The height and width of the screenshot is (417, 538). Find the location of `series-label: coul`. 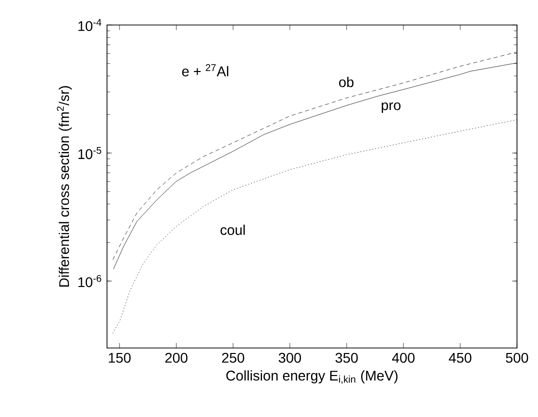

series-label: coul is located at coordinates (232, 229).